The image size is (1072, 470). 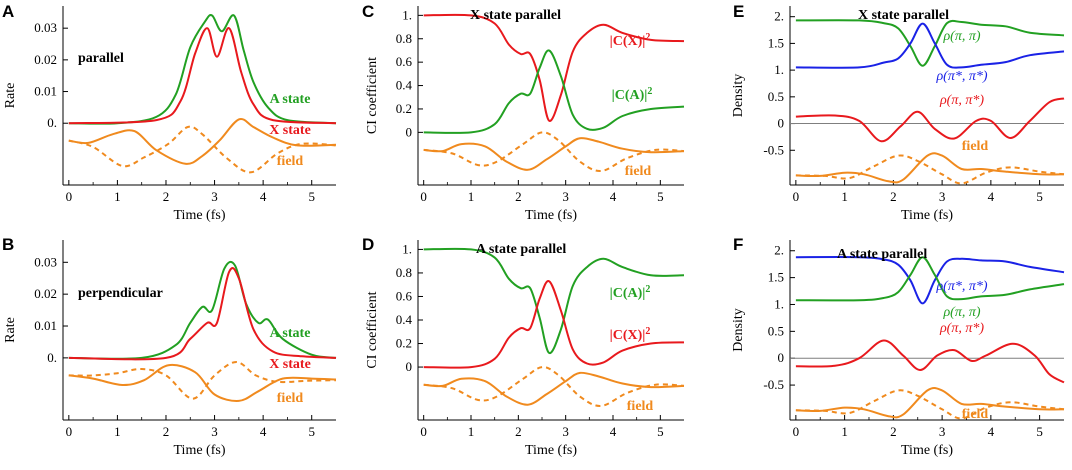 What do you see at coordinates (630, 293) in the screenshot?
I see `annotation-green: |C(A)|2` at bounding box center [630, 293].